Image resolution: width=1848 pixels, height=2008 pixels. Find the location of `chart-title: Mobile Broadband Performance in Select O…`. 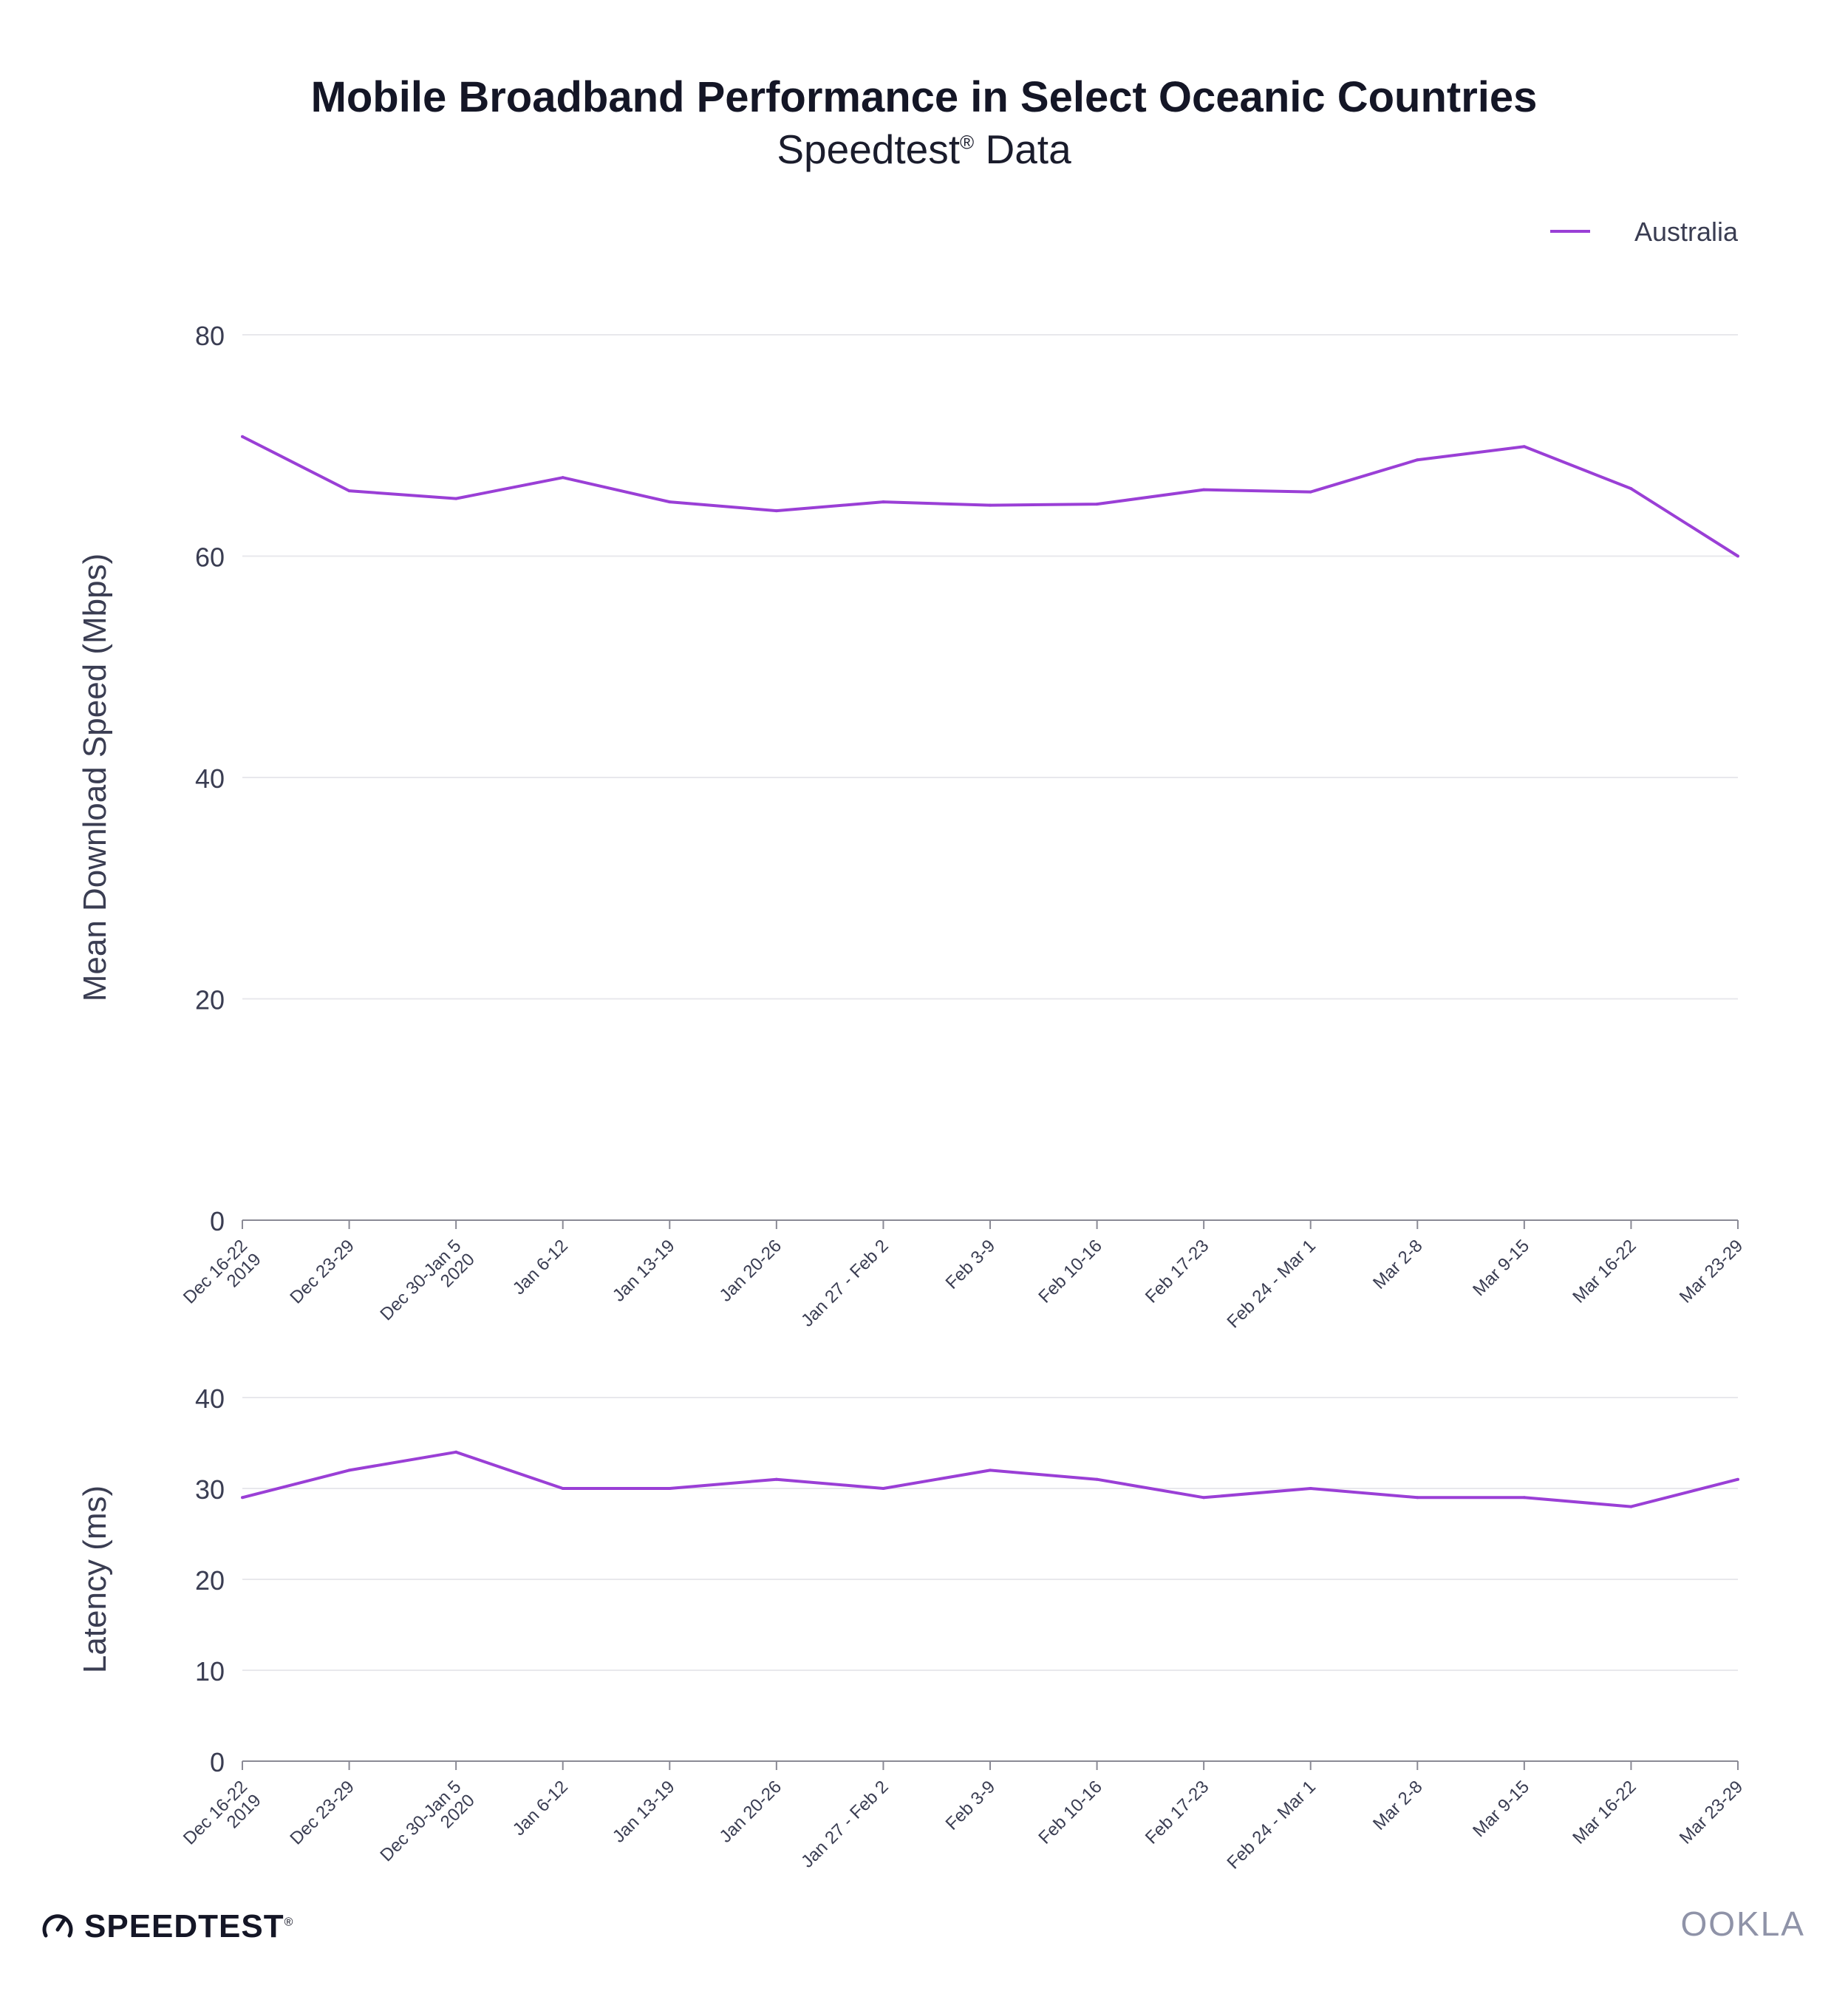

chart-title: Mobile Broadband Performance in Select O… is located at coordinates (924, 97).